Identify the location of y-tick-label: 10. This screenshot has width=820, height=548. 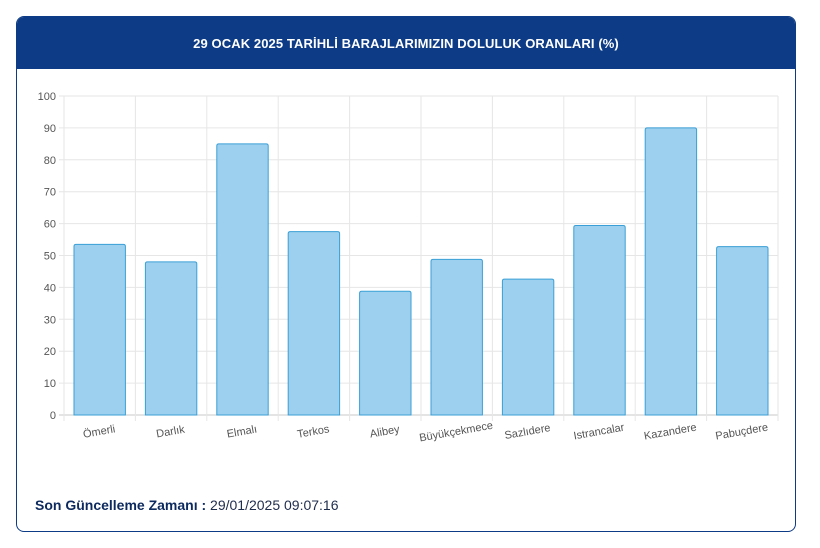
(50, 384).